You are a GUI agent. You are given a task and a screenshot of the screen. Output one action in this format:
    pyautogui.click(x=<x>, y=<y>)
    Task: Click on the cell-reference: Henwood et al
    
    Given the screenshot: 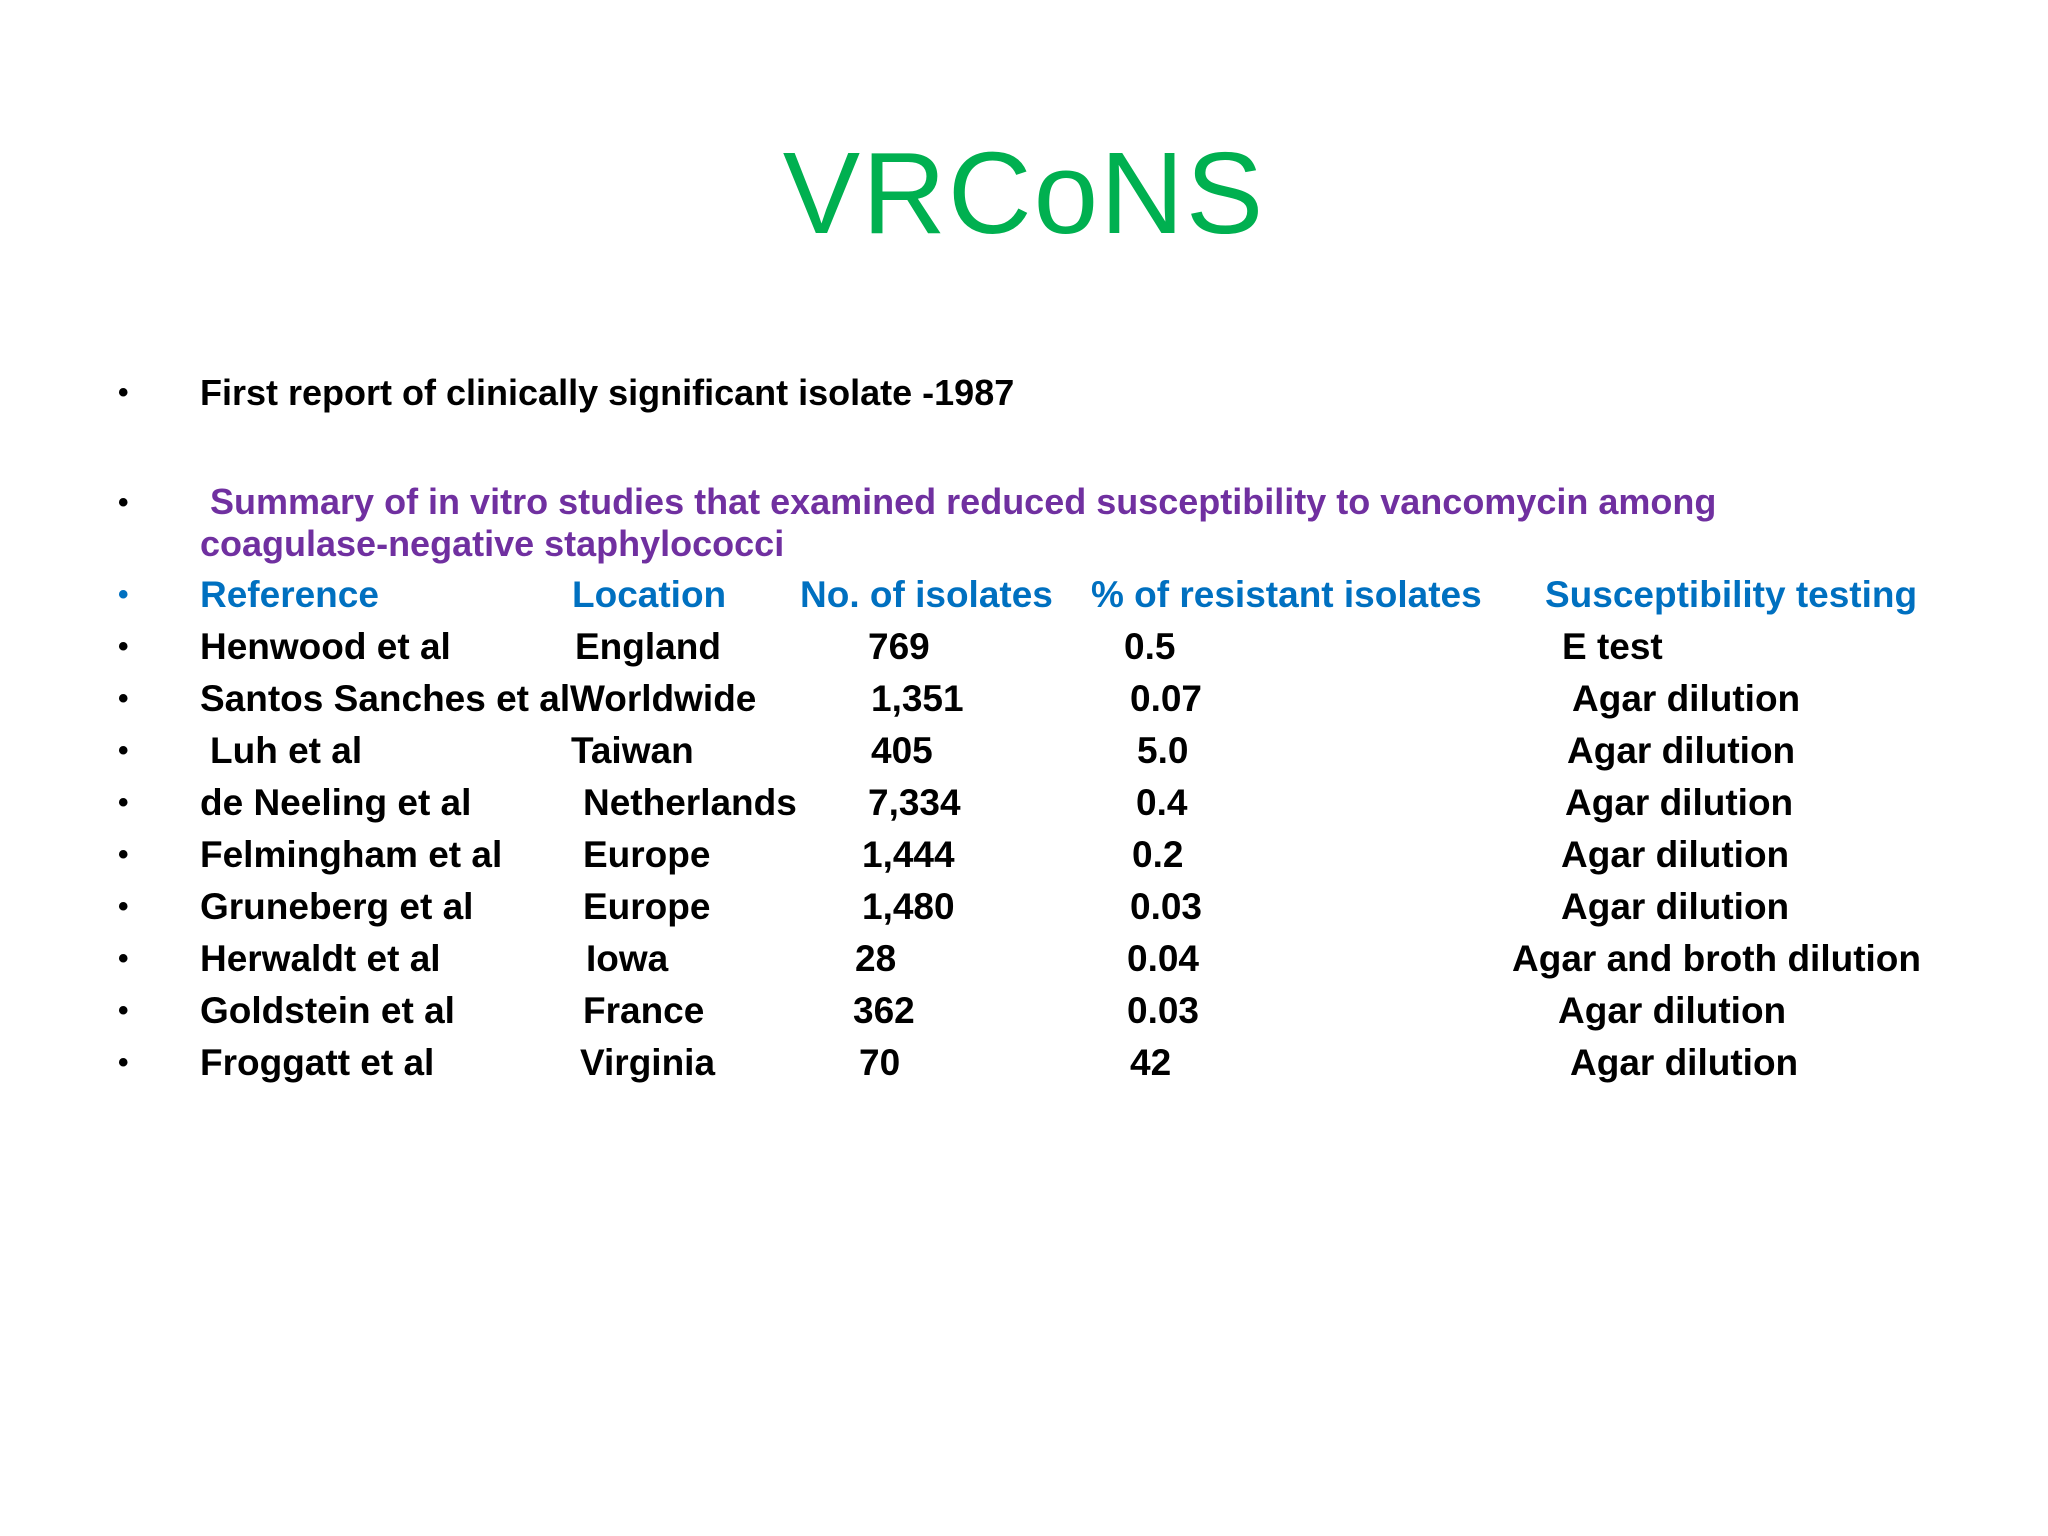 What is the action you would take?
    pyautogui.click(x=325, y=646)
    